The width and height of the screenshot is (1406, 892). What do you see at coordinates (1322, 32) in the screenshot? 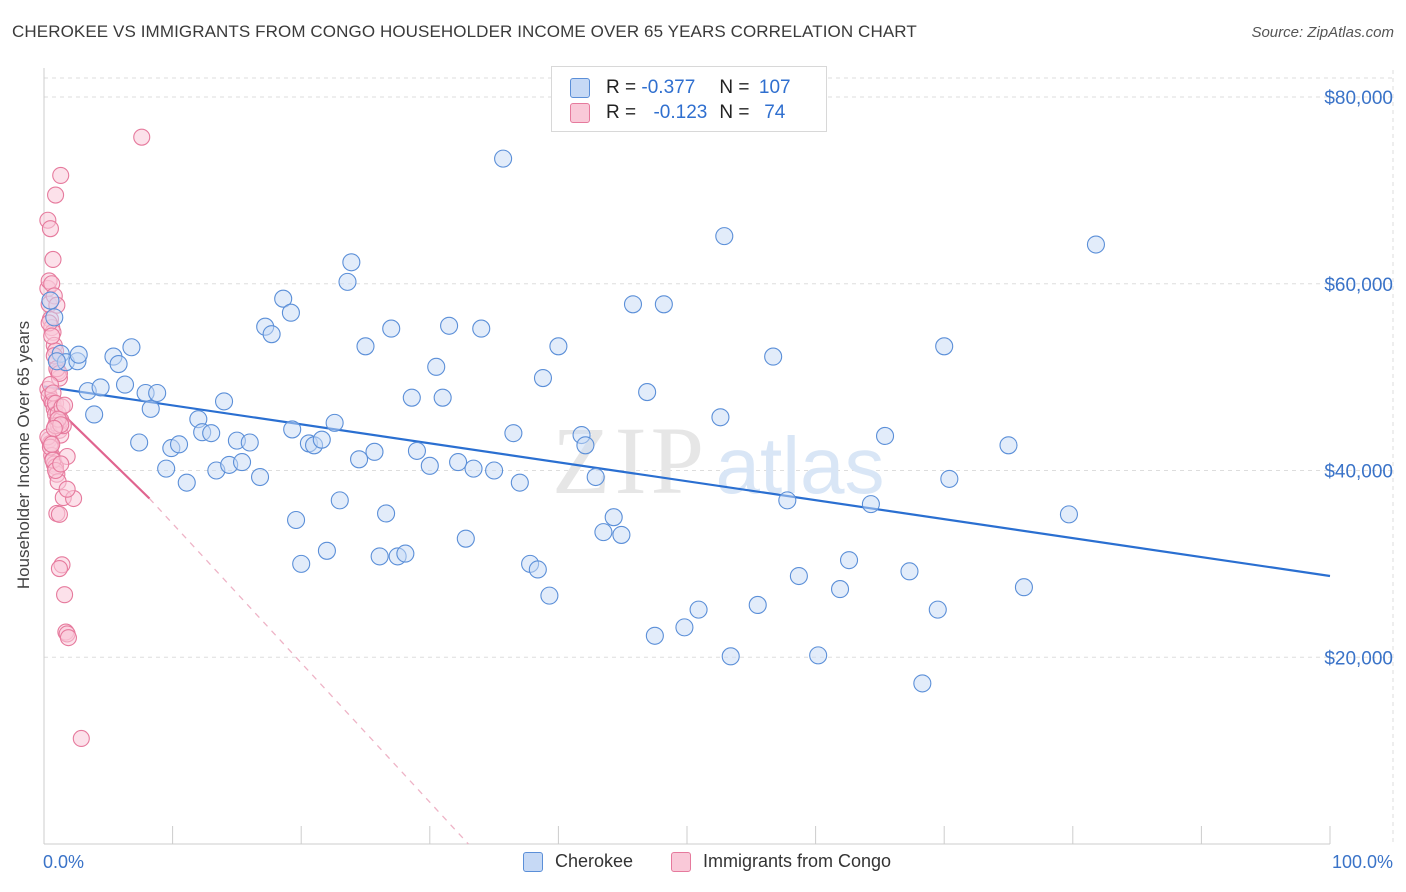
I see `source-credit: Source: ZipAtlas.com` at bounding box center [1322, 32].